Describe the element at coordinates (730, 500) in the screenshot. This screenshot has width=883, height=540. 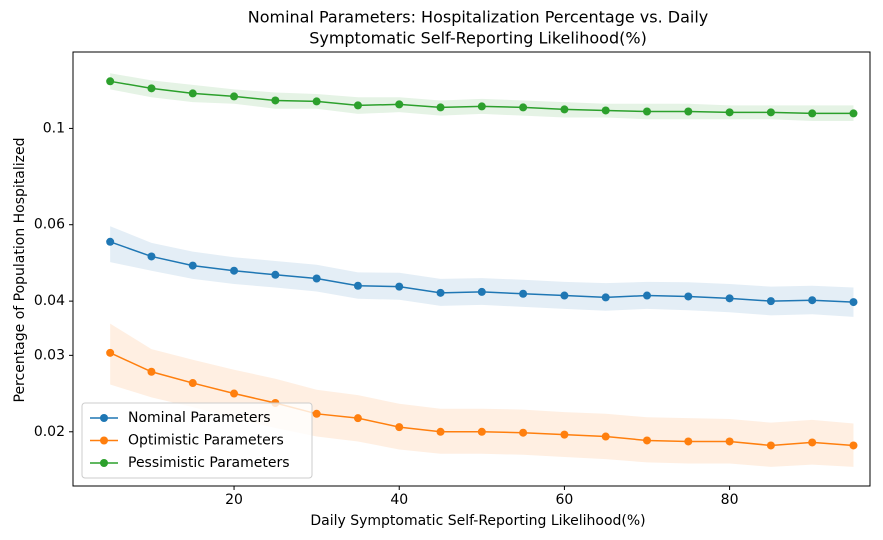
I see `x-tick-label: 80` at that location.